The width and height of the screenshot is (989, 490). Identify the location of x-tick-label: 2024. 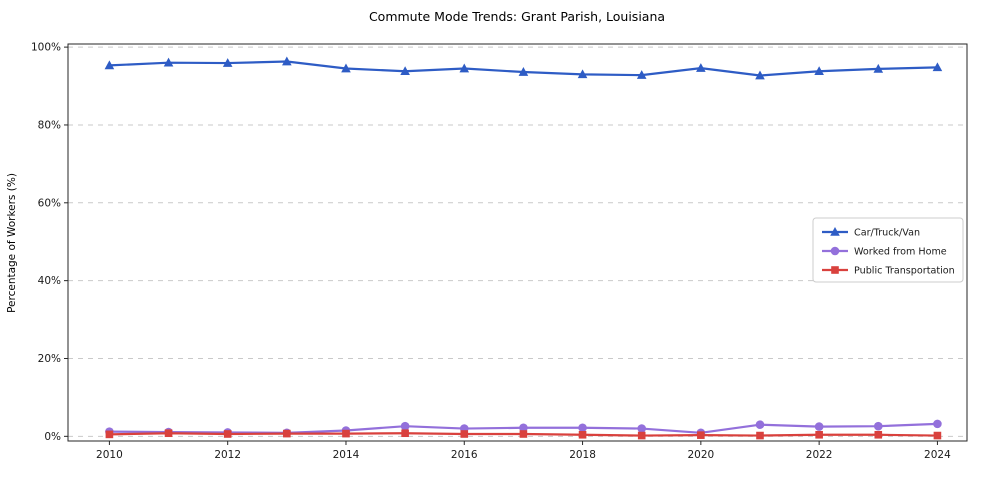
(937, 455).